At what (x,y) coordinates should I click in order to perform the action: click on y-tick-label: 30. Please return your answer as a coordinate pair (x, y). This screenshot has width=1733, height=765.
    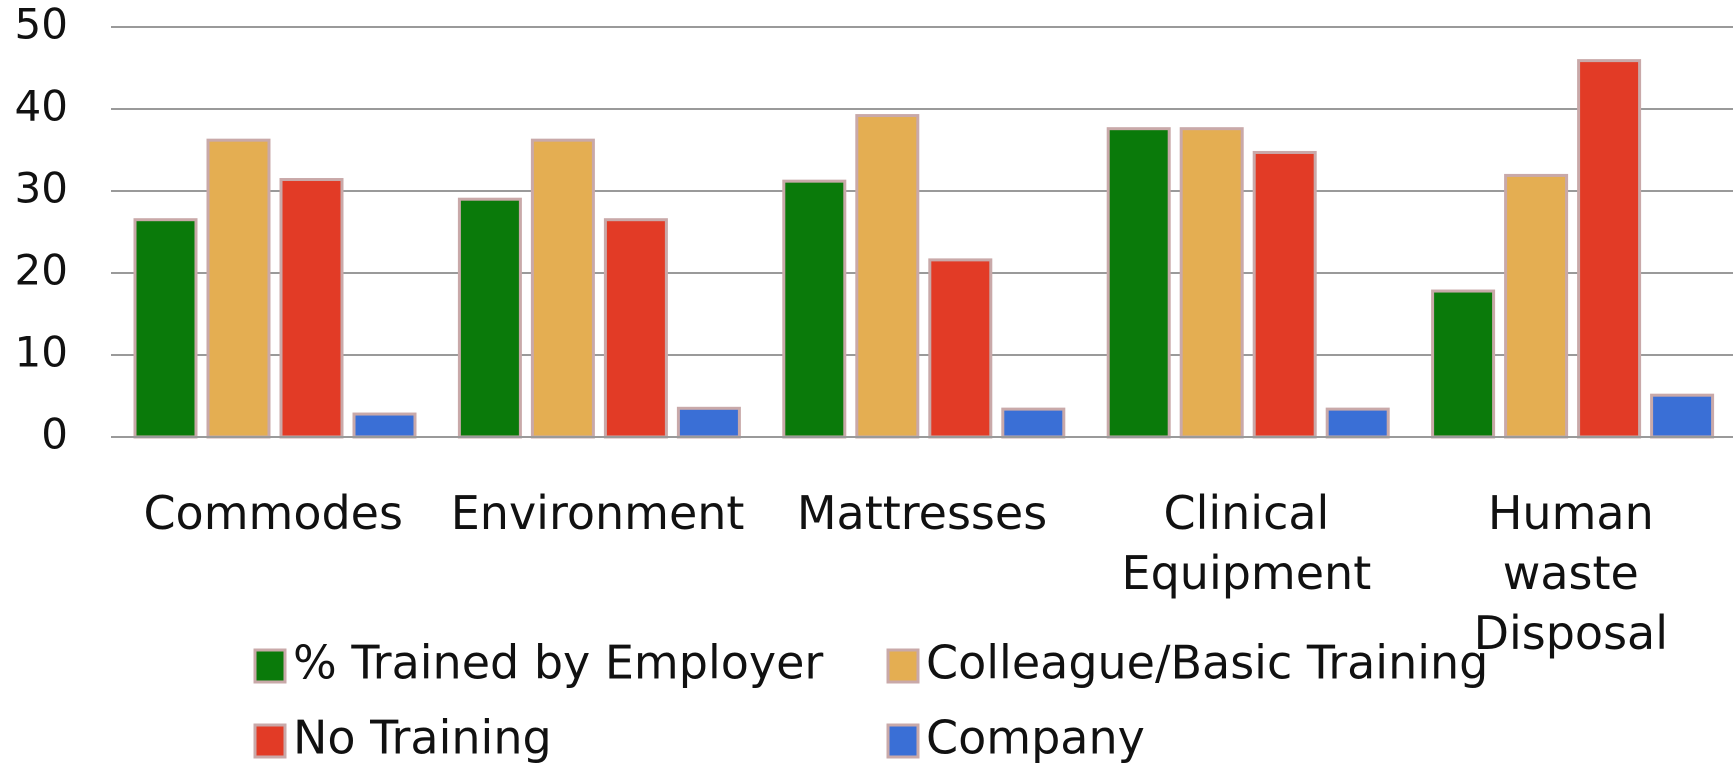
    Looking at the image, I should click on (41, 188).